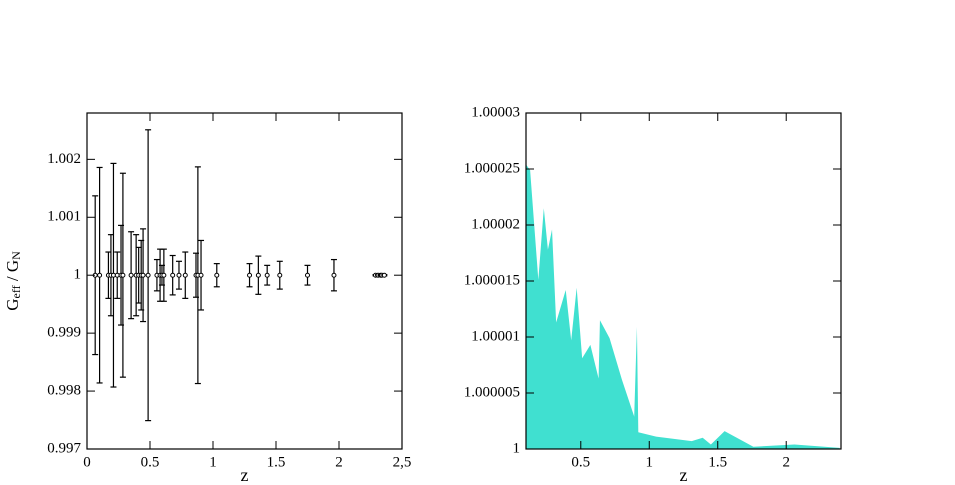  Describe the element at coordinates (492, 280) in the screenshot. I see `y-tick-label: 1.000015` at that location.